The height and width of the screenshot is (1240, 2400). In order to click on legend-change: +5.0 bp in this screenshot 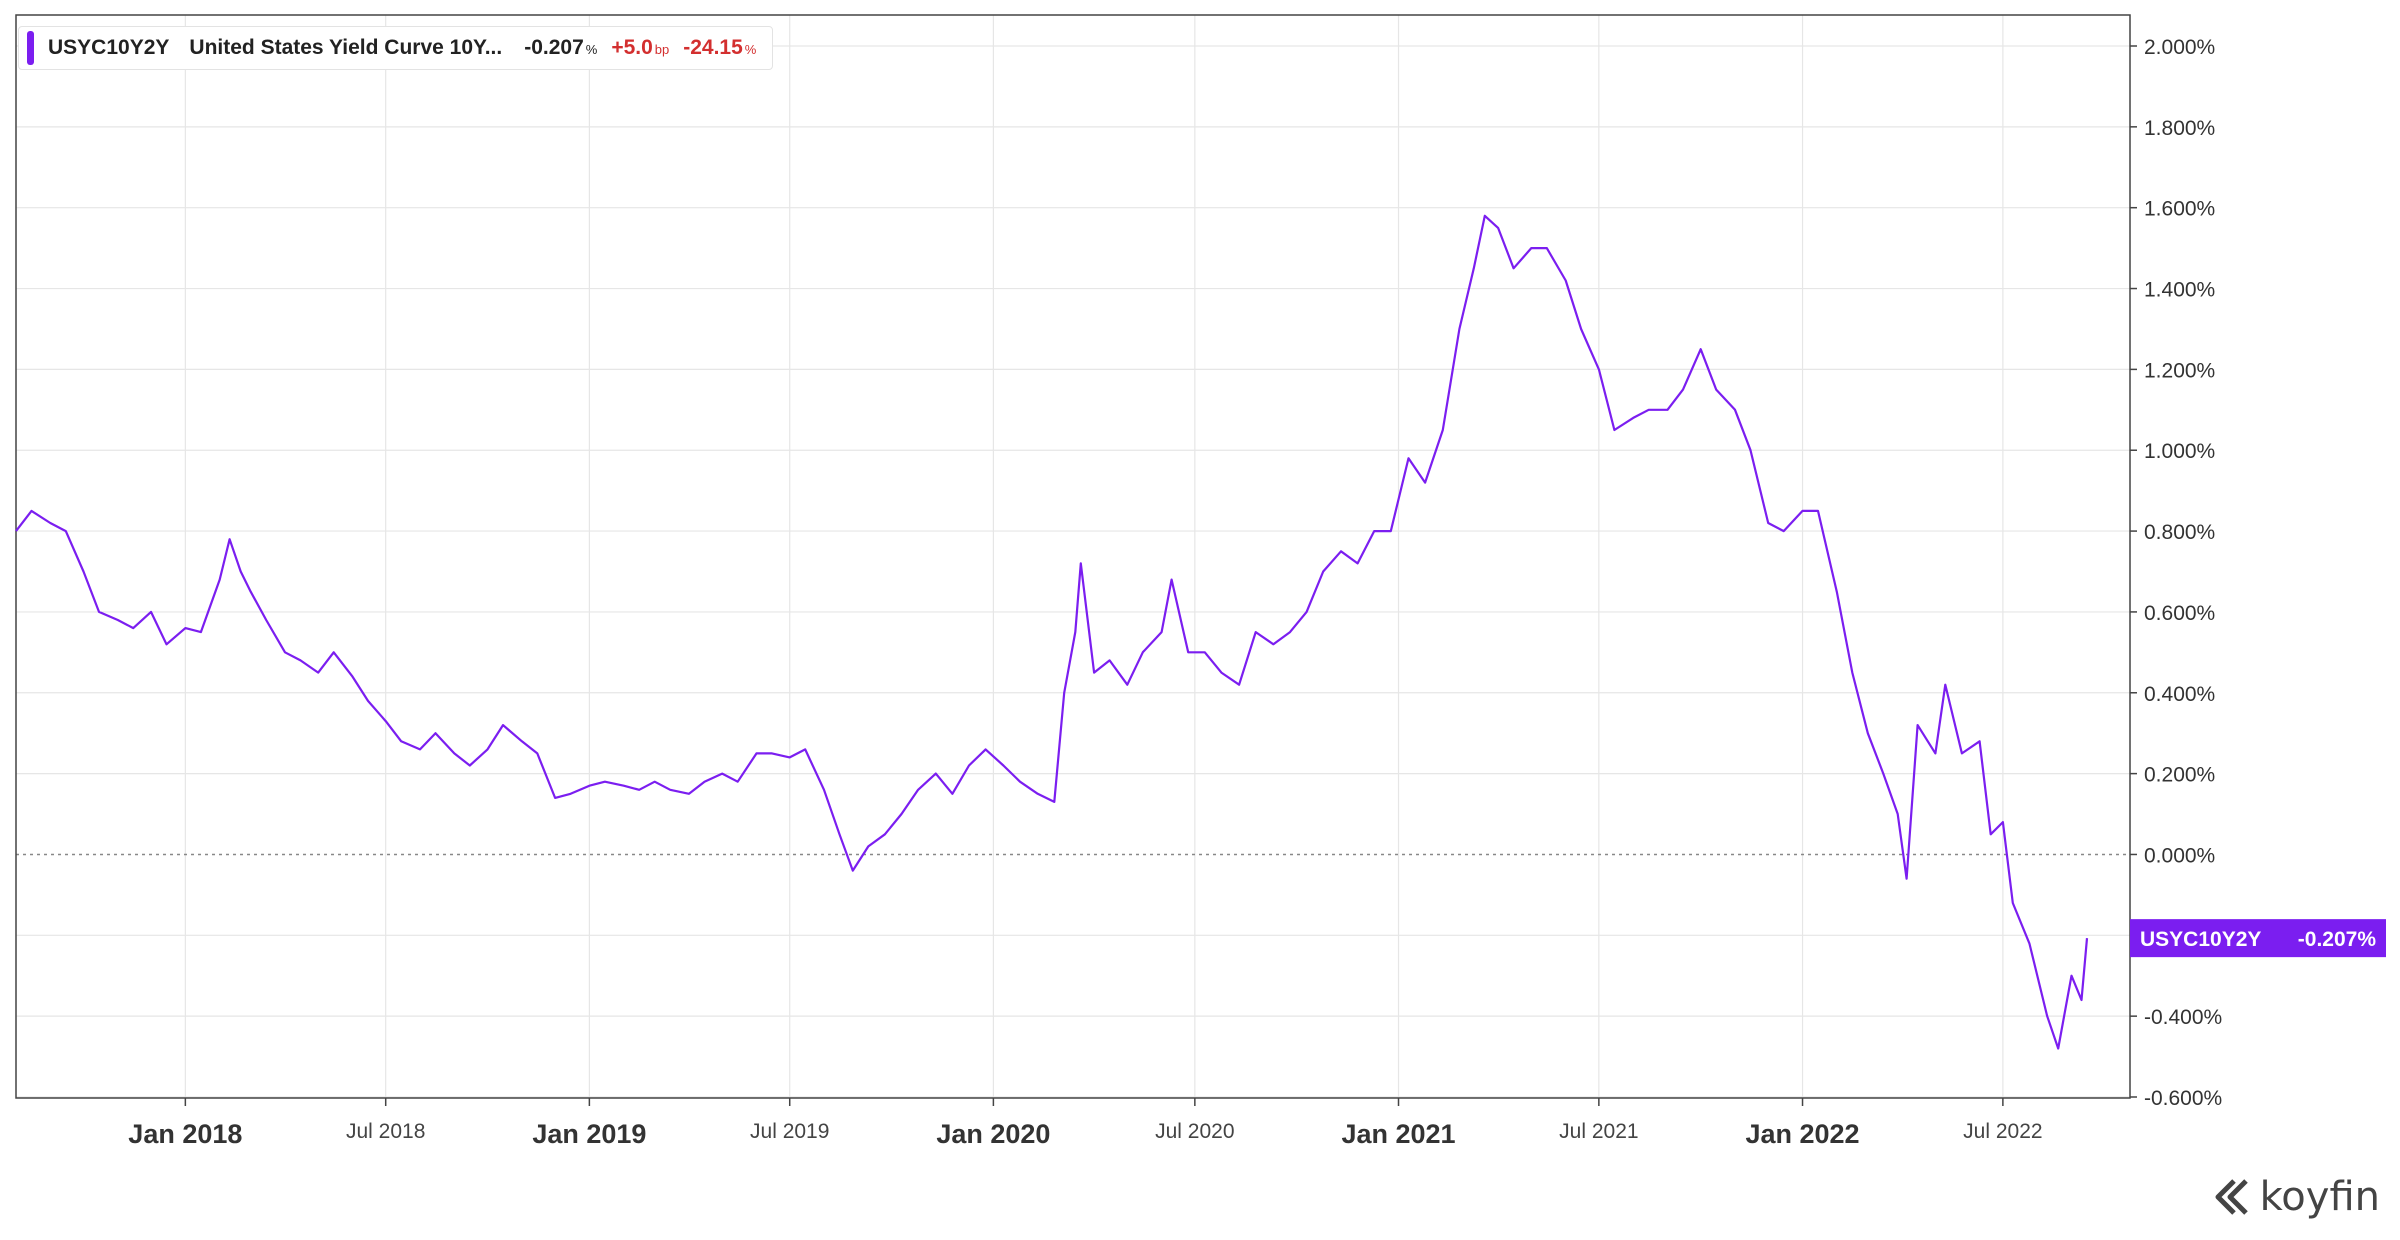, I will do `click(640, 48)`.